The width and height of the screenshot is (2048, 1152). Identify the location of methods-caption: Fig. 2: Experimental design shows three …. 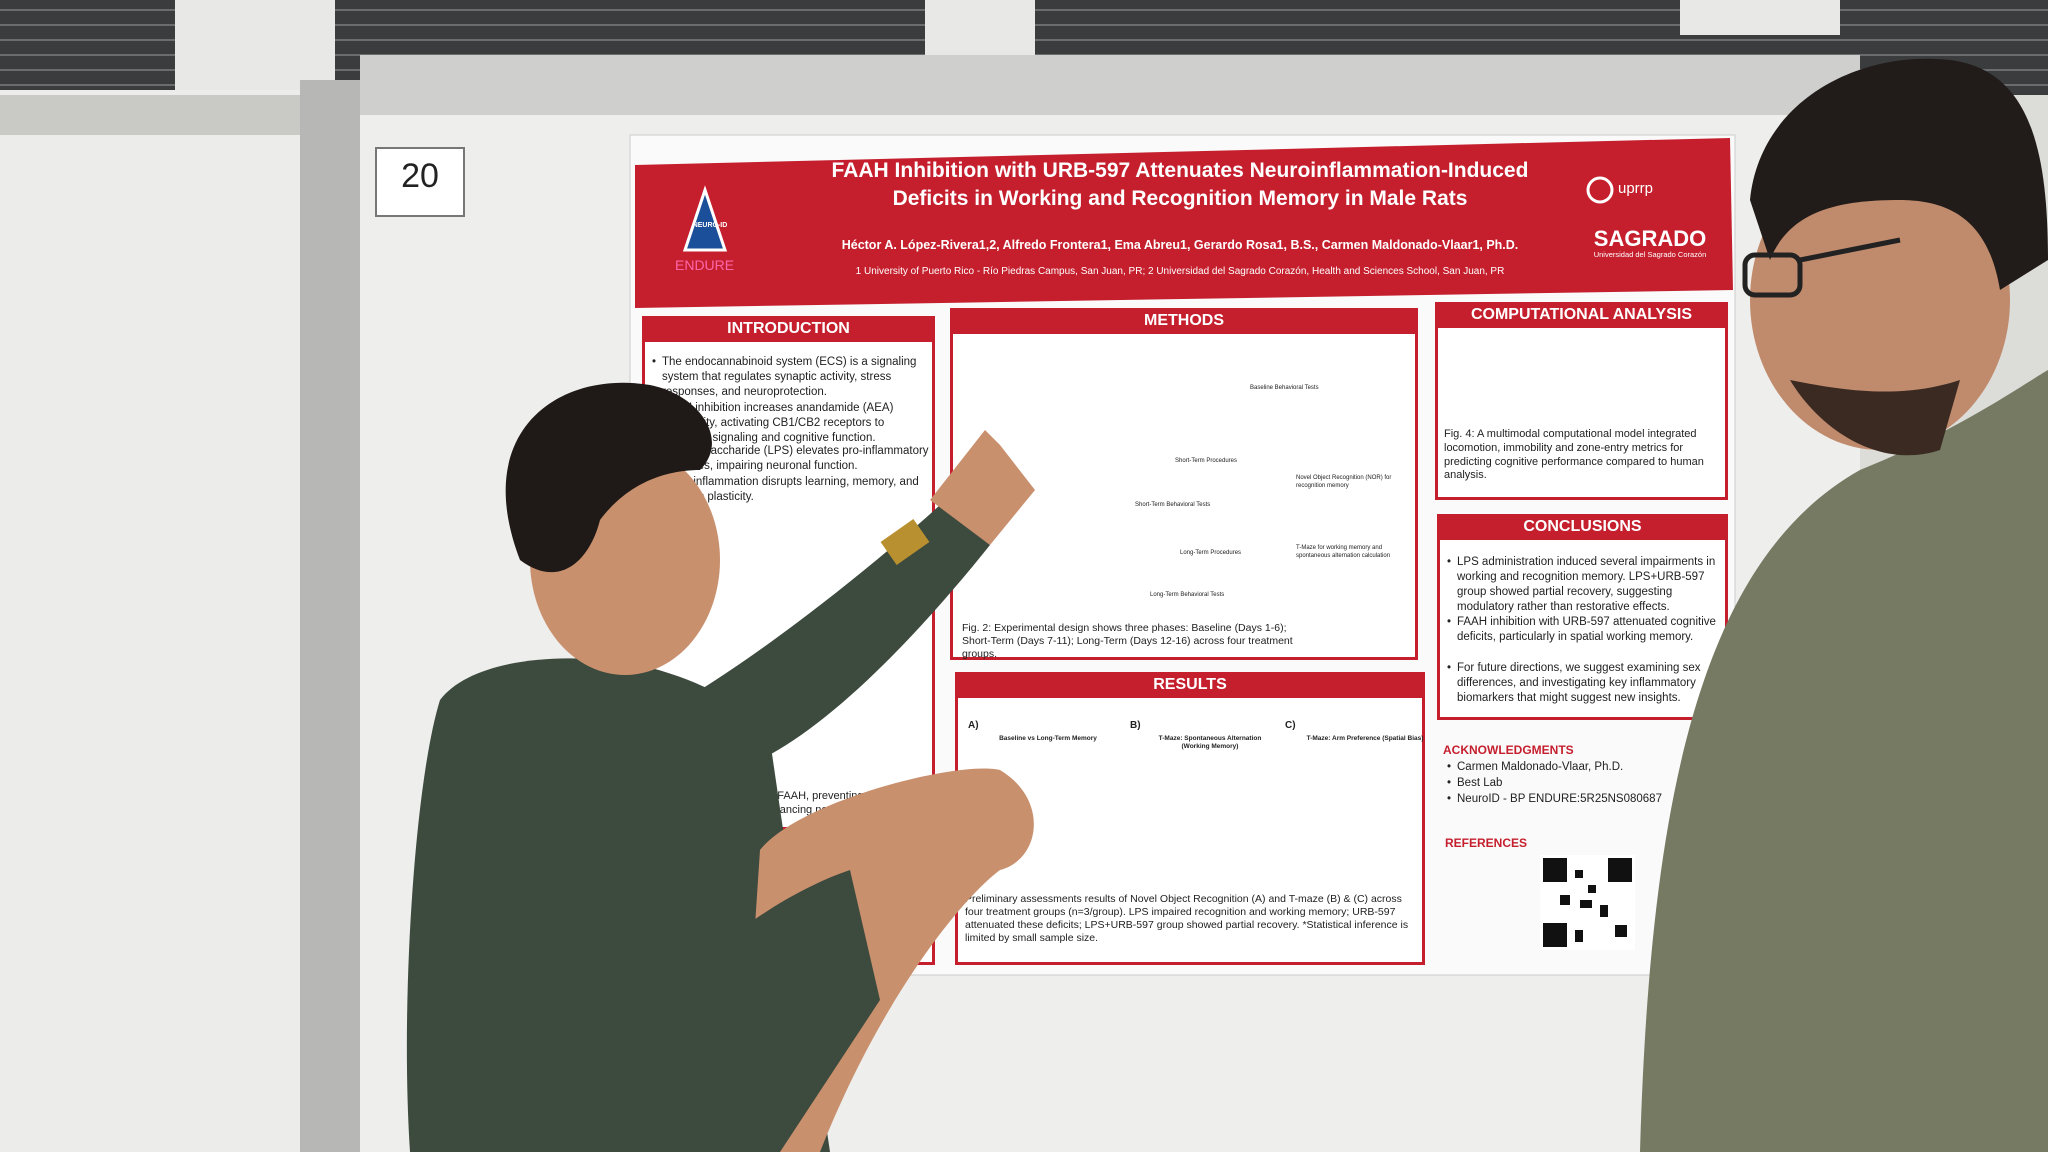
(1127, 641).